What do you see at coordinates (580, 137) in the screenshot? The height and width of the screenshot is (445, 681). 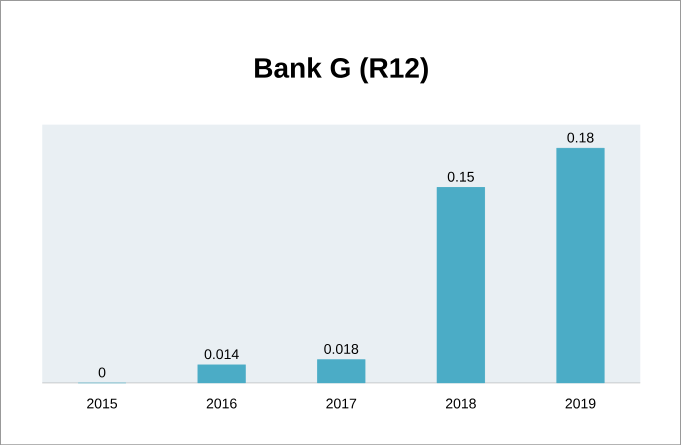 I see `data-label: 0.18` at bounding box center [580, 137].